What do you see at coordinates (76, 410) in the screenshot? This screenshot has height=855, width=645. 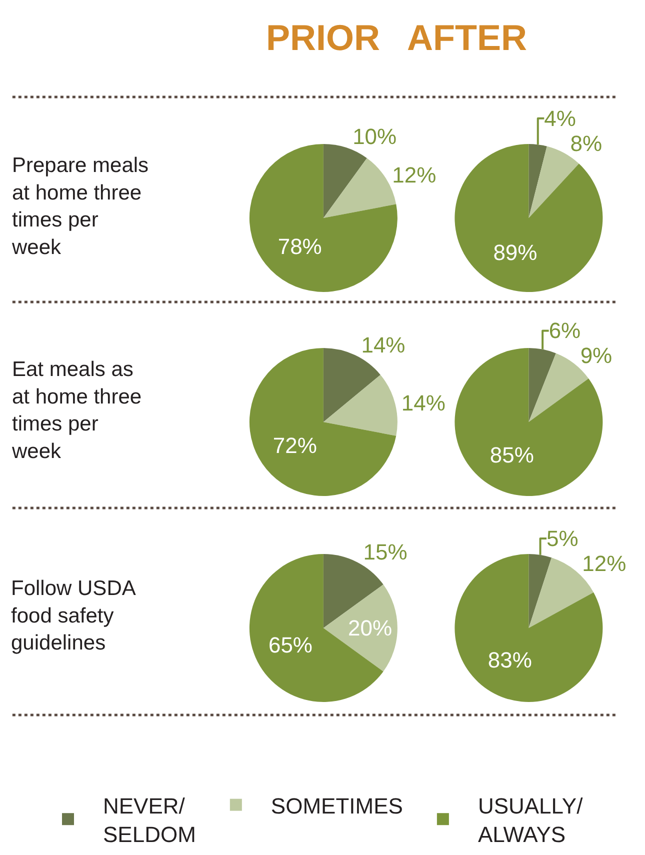 I see `text: Eat meals as at home three times per week` at bounding box center [76, 410].